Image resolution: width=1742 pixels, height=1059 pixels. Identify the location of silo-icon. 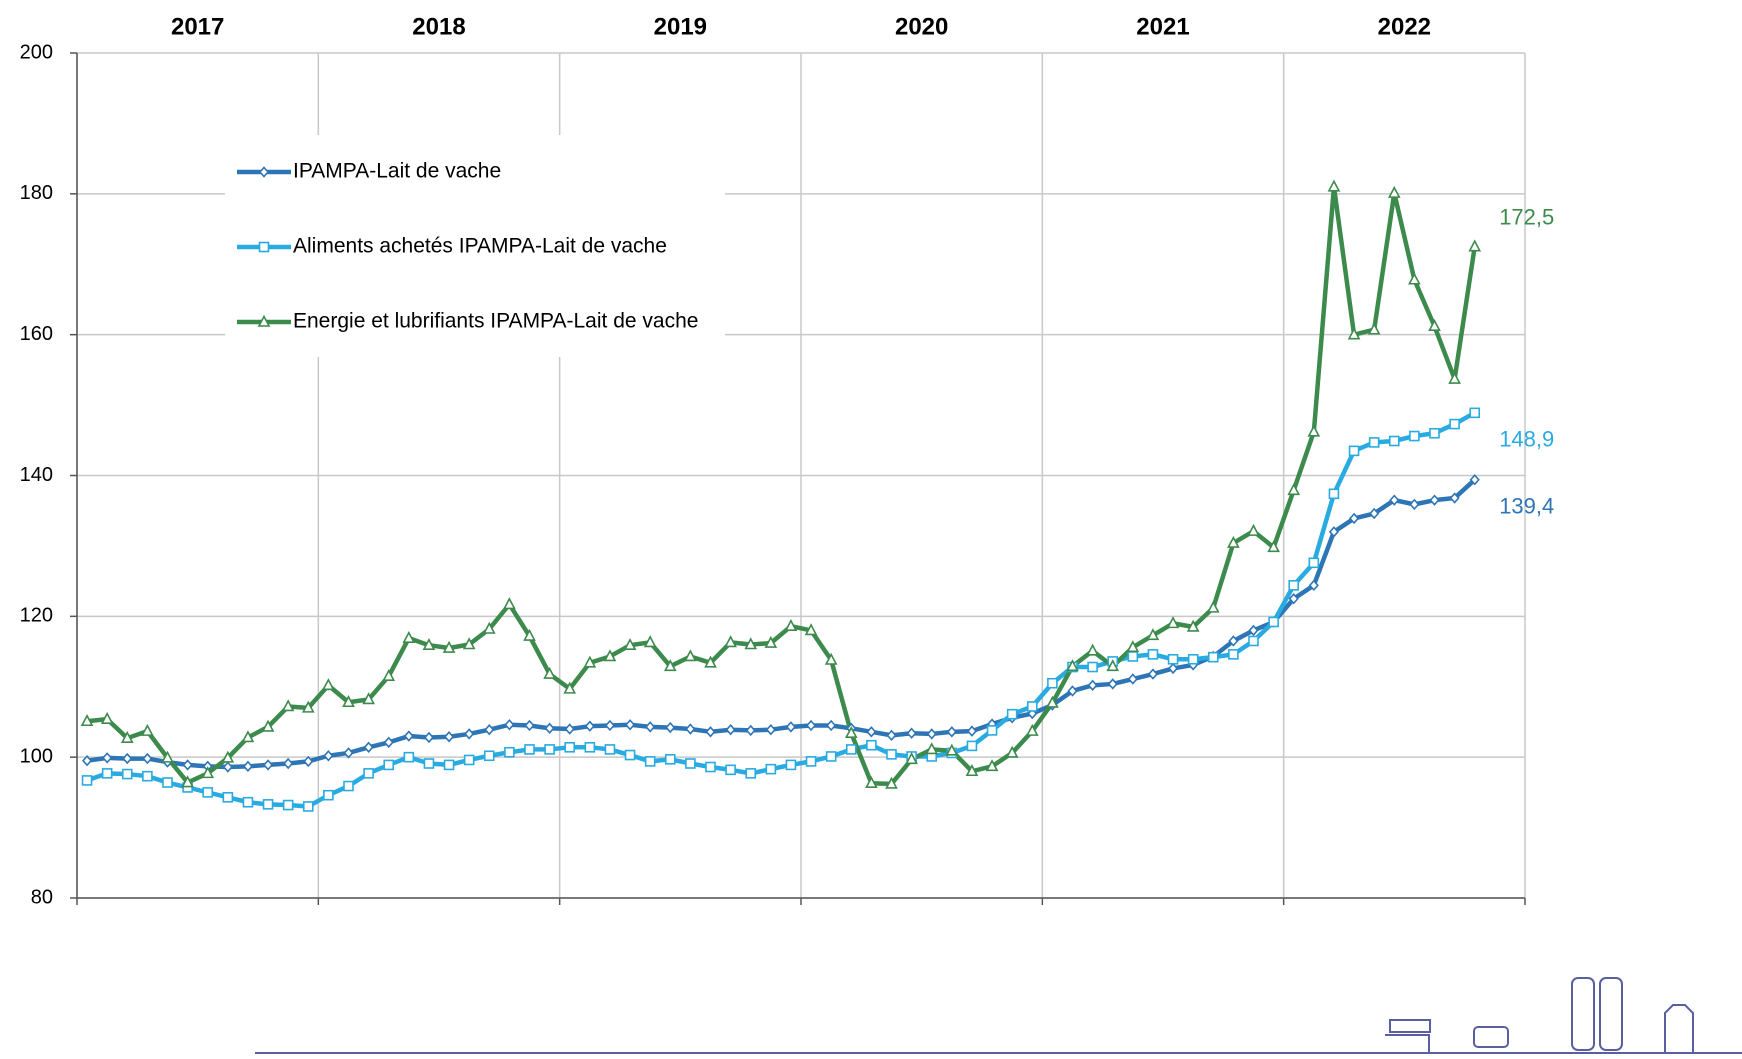
(1611, 1014).